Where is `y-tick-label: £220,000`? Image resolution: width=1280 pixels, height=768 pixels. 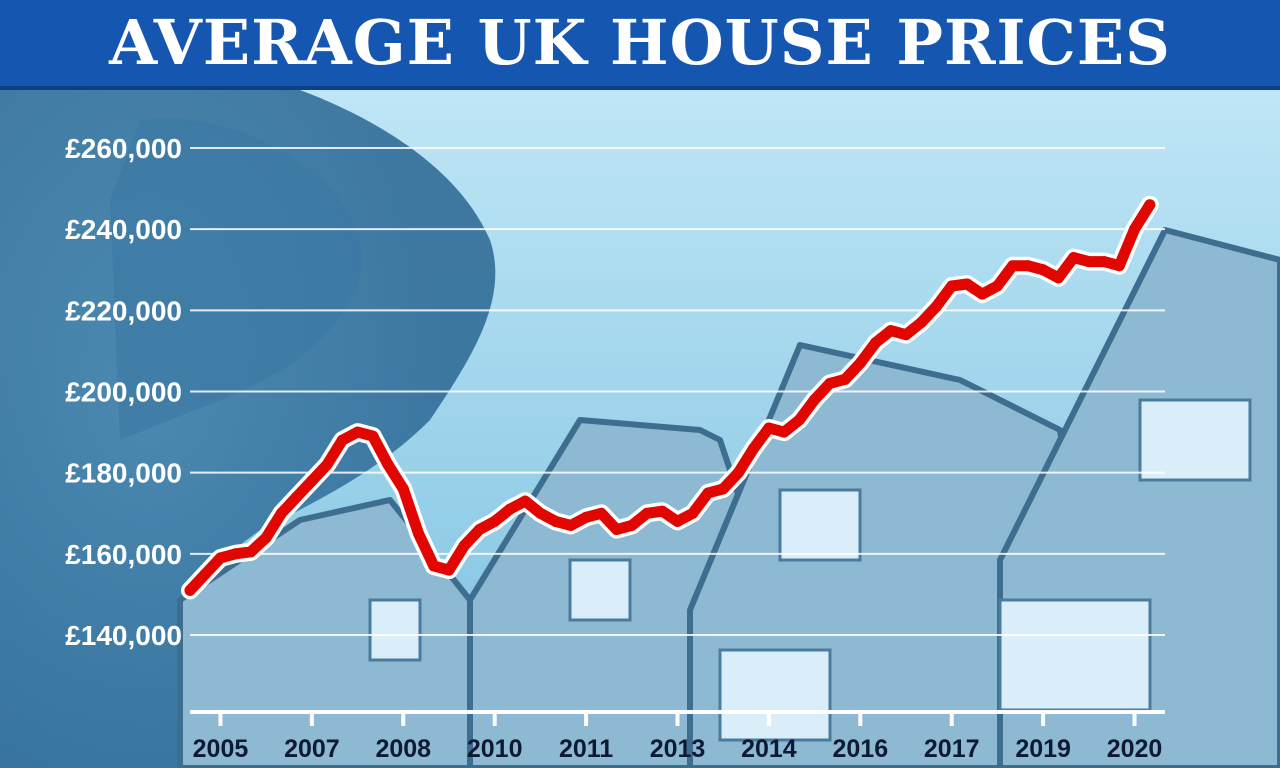 y-tick-label: £220,000 is located at coordinates (123, 310).